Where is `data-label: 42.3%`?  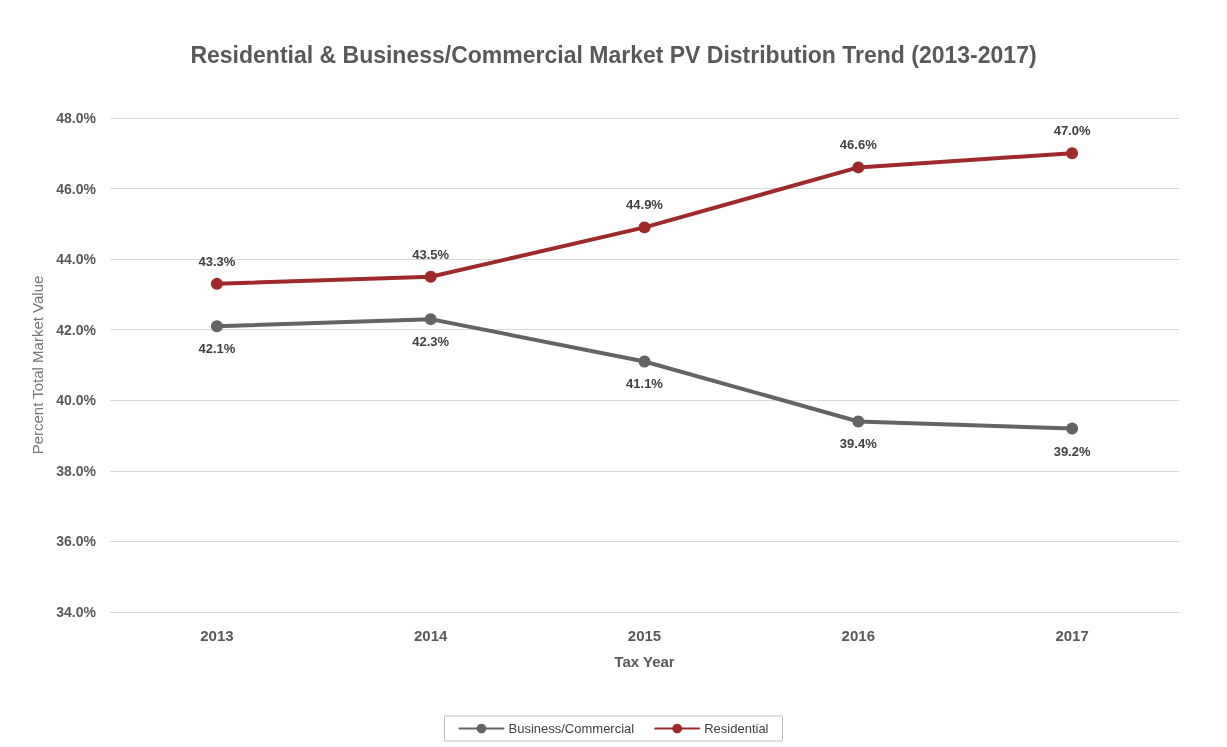 data-label: 42.3% is located at coordinates (431, 342).